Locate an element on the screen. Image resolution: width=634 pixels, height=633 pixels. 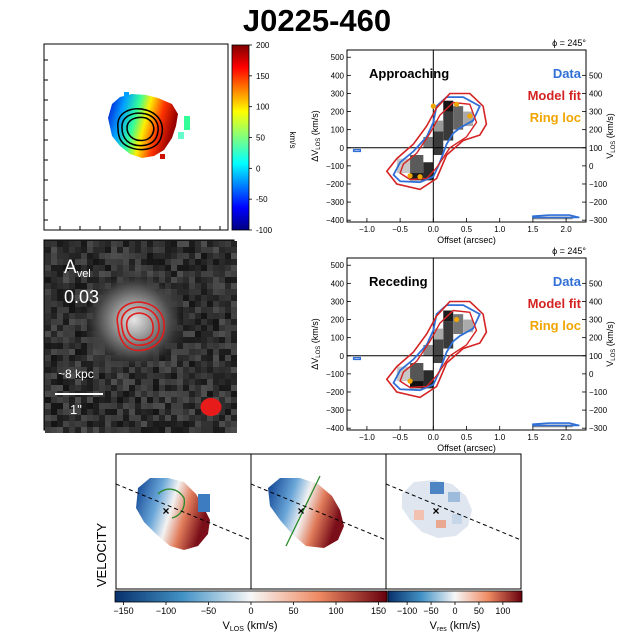
cbar2-tick-label: −100 is located at coordinates (407, 611).